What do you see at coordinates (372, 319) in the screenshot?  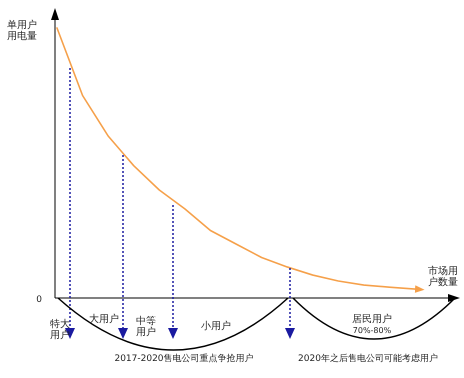 I see `annotation: 居民用户` at bounding box center [372, 319].